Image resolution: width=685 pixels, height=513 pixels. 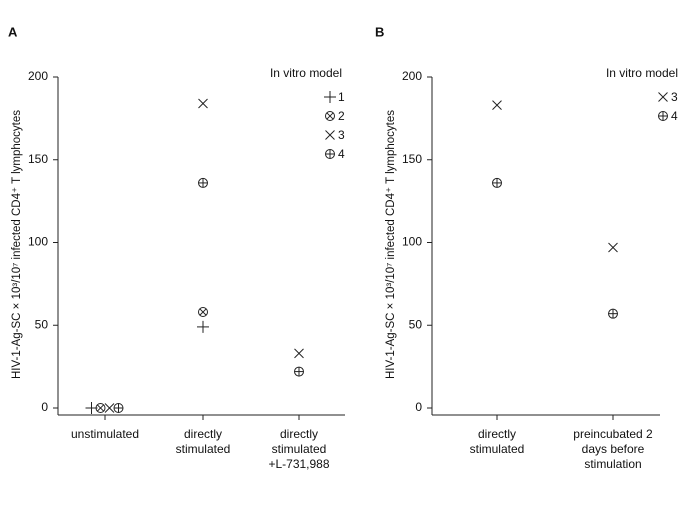 I want to click on panel-label: A, so click(x=13, y=31).